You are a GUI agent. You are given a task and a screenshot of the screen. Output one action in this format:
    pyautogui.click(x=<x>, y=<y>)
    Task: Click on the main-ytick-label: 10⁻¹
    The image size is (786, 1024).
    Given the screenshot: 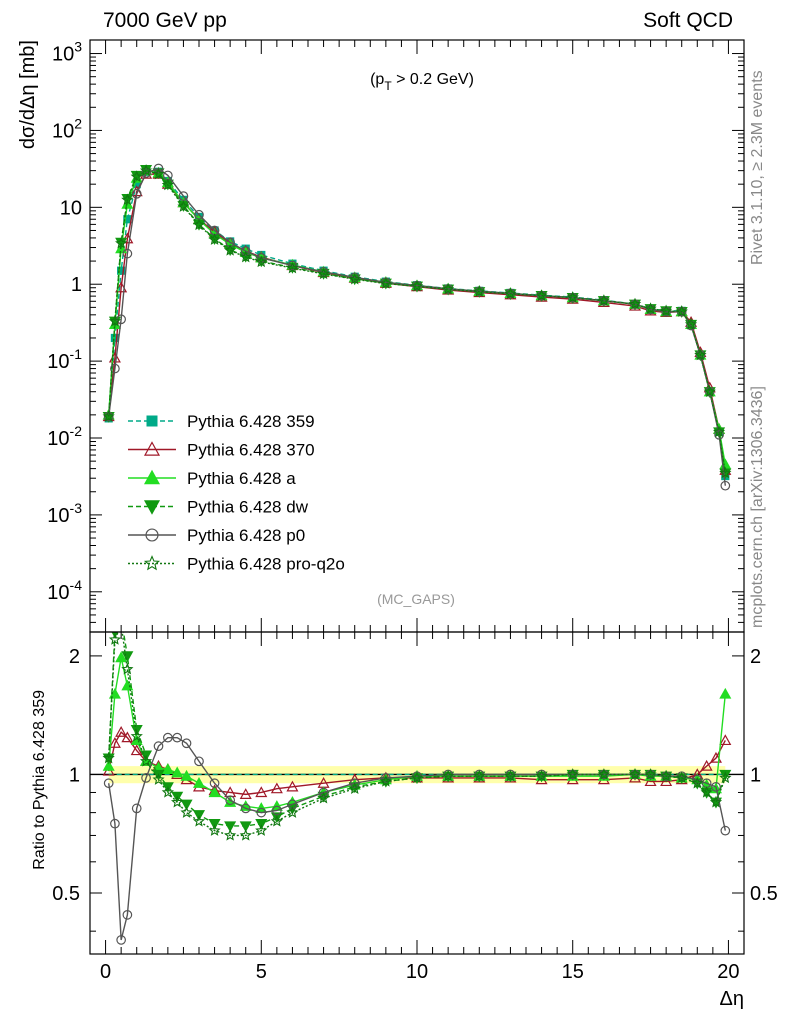 What is the action you would take?
    pyautogui.click(x=64, y=359)
    